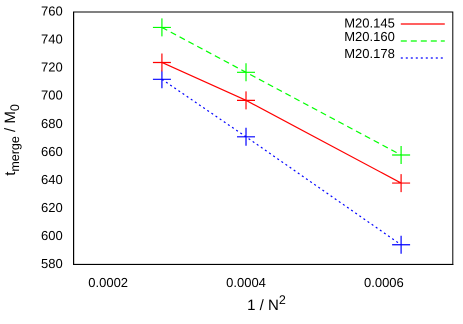 This screenshot has width=463, height=324. Describe the element at coordinates (51, 39) in the screenshot. I see `y-tick-label: 740` at that location.